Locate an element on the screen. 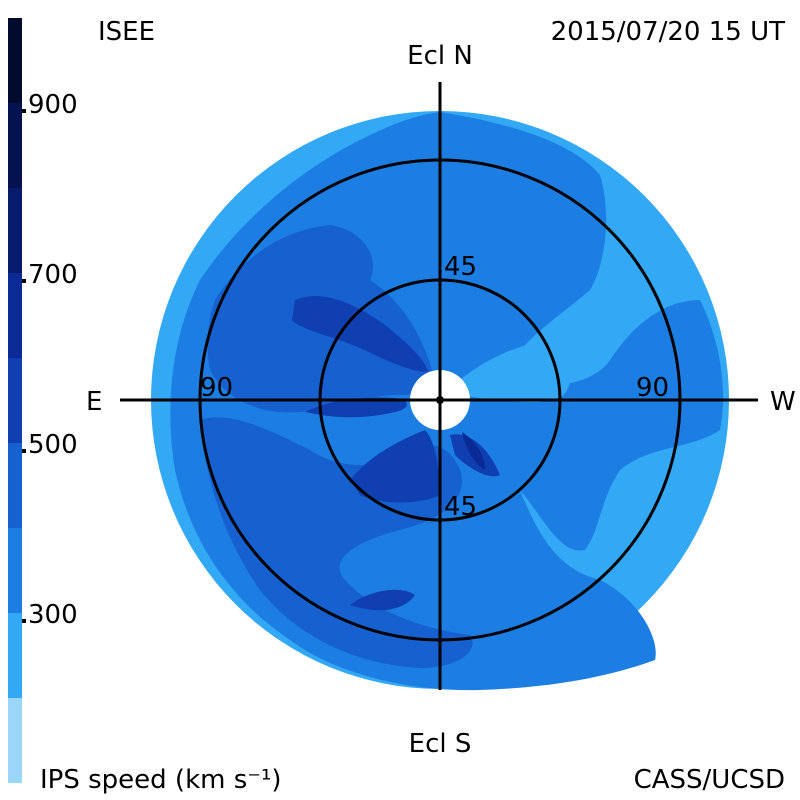 Image resolution: width=800 pixels, height=800 pixels. ring-label-45-north: 45 is located at coordinates (460, 267).